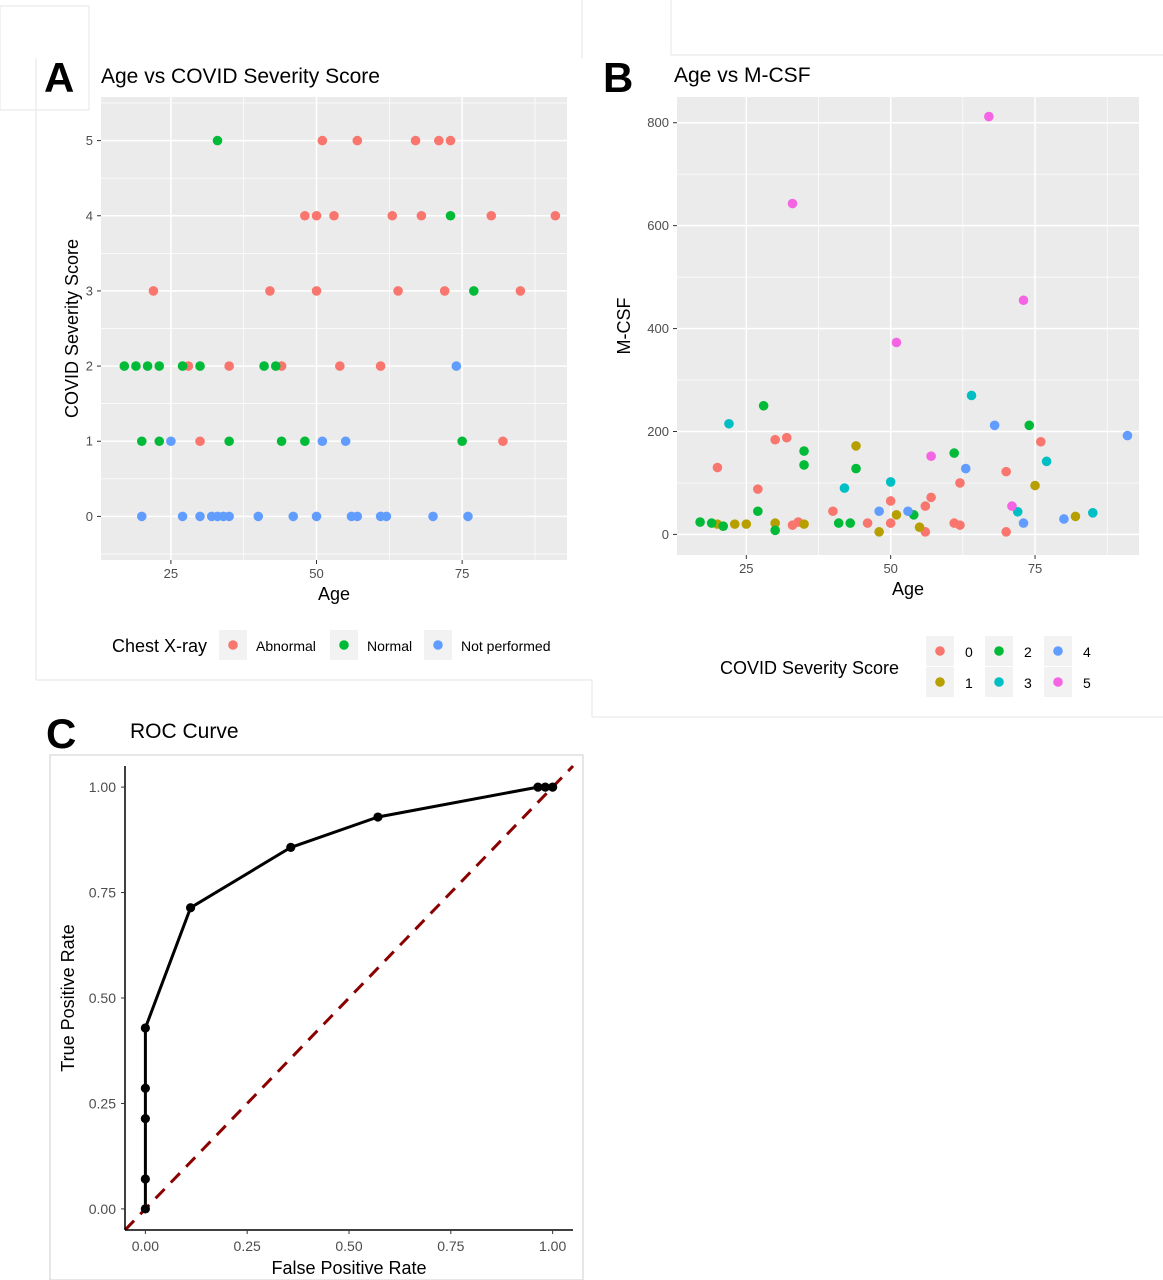  I want to click on chart-a-xlabel: Age, so click(334, 594).